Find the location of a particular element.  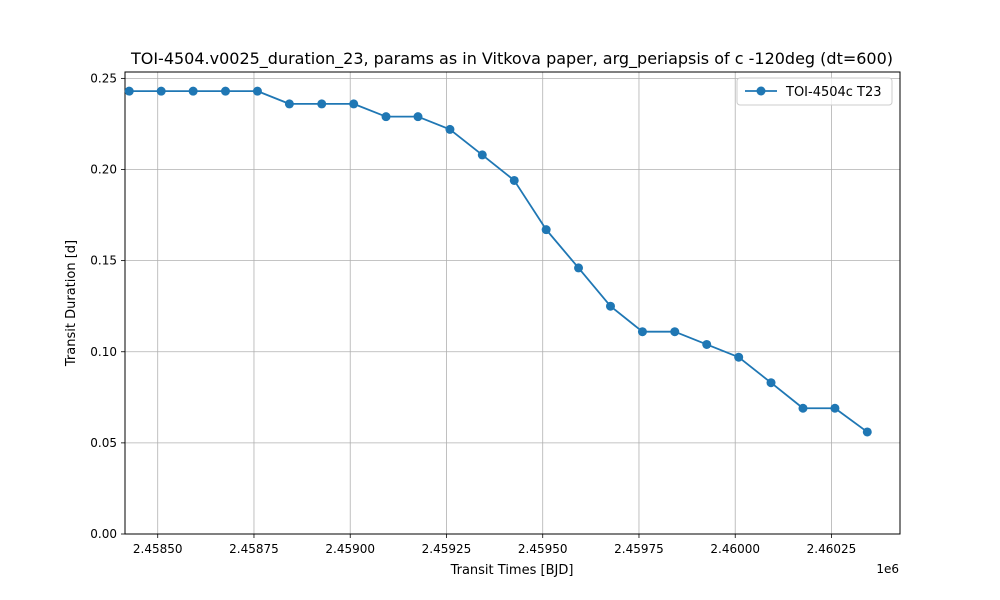

y-tick-label: 0.25 is located at coordinates (103, 78).